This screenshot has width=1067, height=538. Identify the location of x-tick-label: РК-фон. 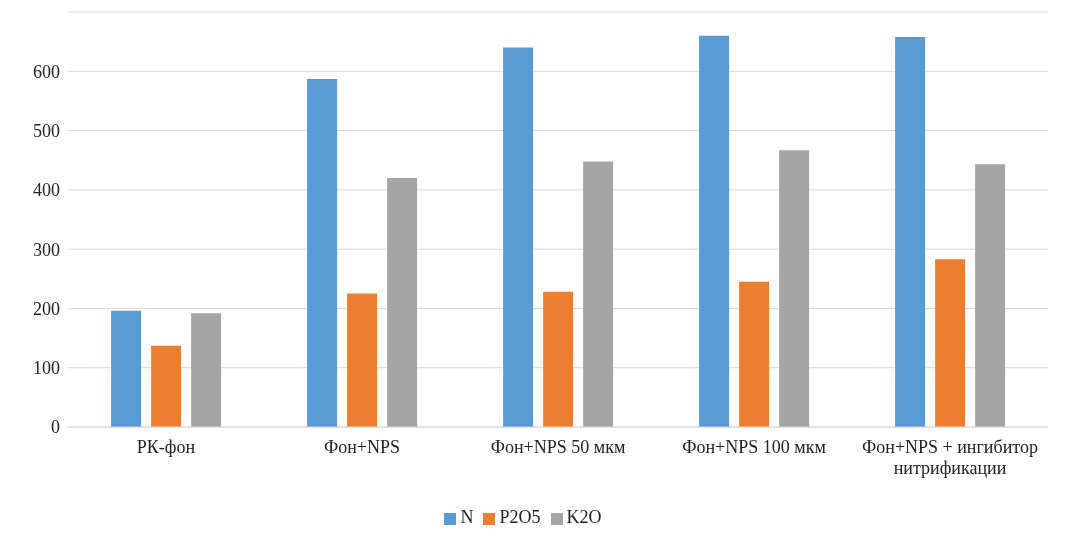
(166, 447).